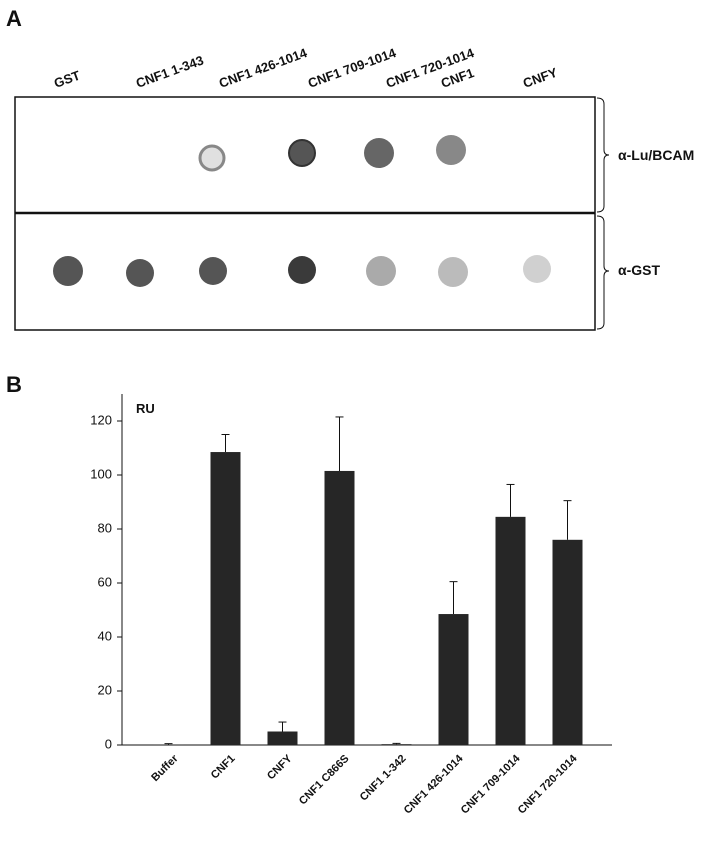 The image size is (718, 844). I want to click on x-tick-label: CNF1 1-342, so click(383, 778).